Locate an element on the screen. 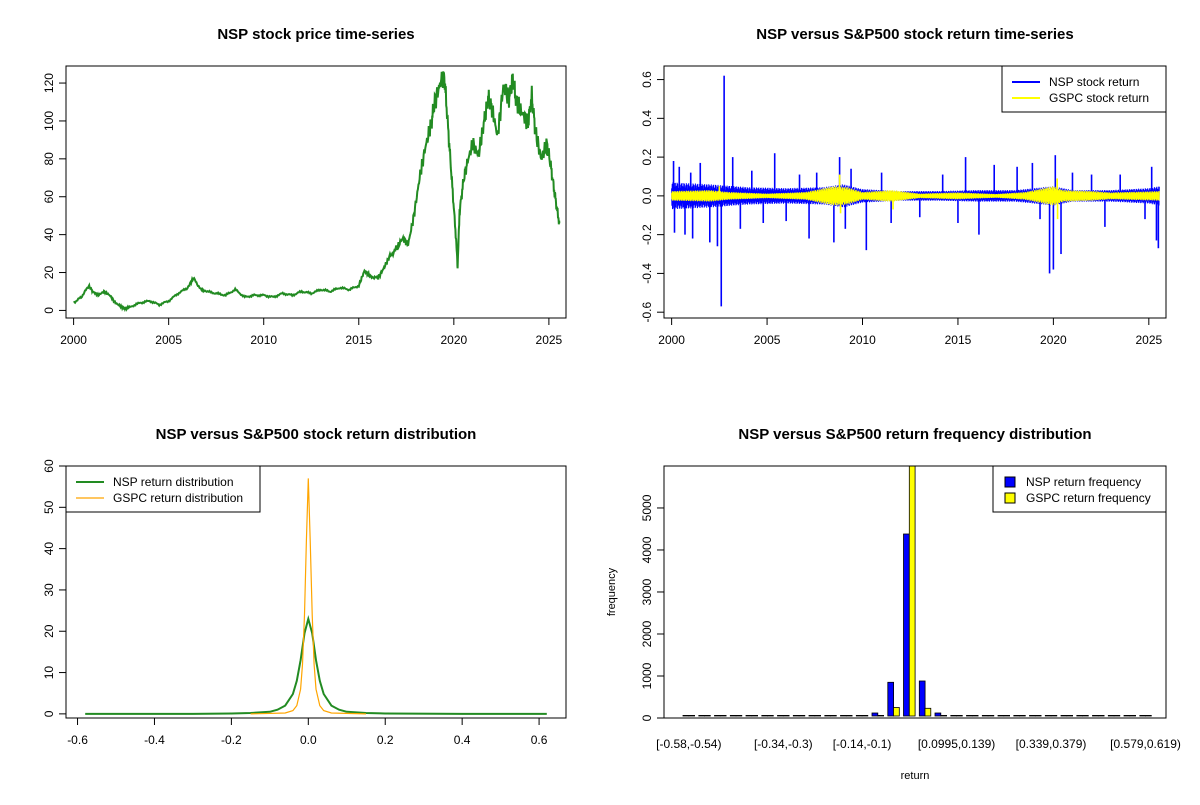 The image size is (1200, 805). x-category-label: [-0.34,-0.3) is located at coordinates (783, 744).